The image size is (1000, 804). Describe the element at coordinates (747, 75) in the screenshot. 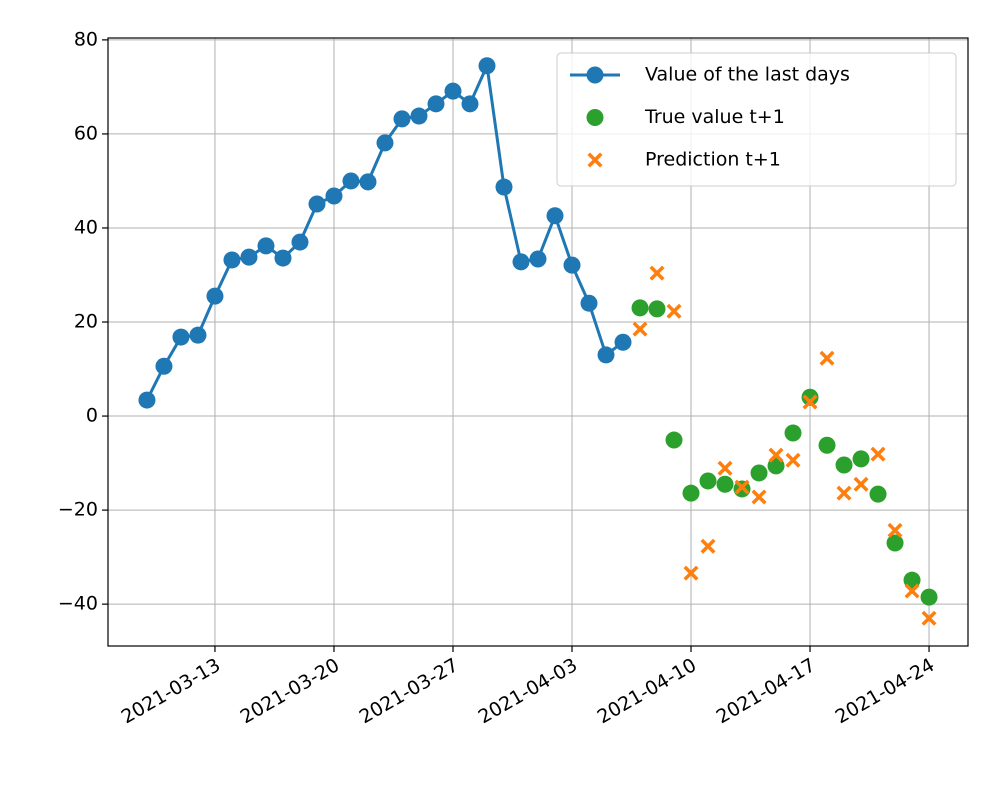

I see `legend-label: Value of the last days` at that location.